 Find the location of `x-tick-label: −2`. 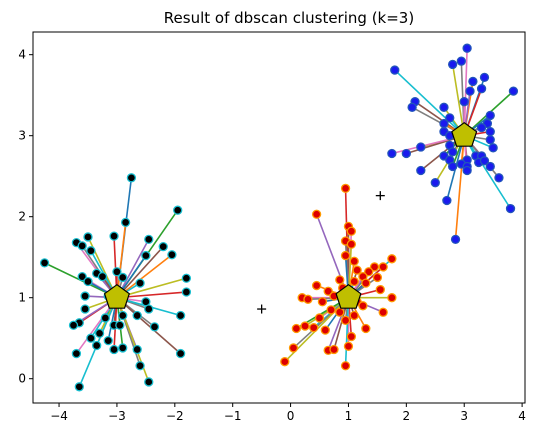

x-tick-label: −2 is located at coordinates (175, 416).